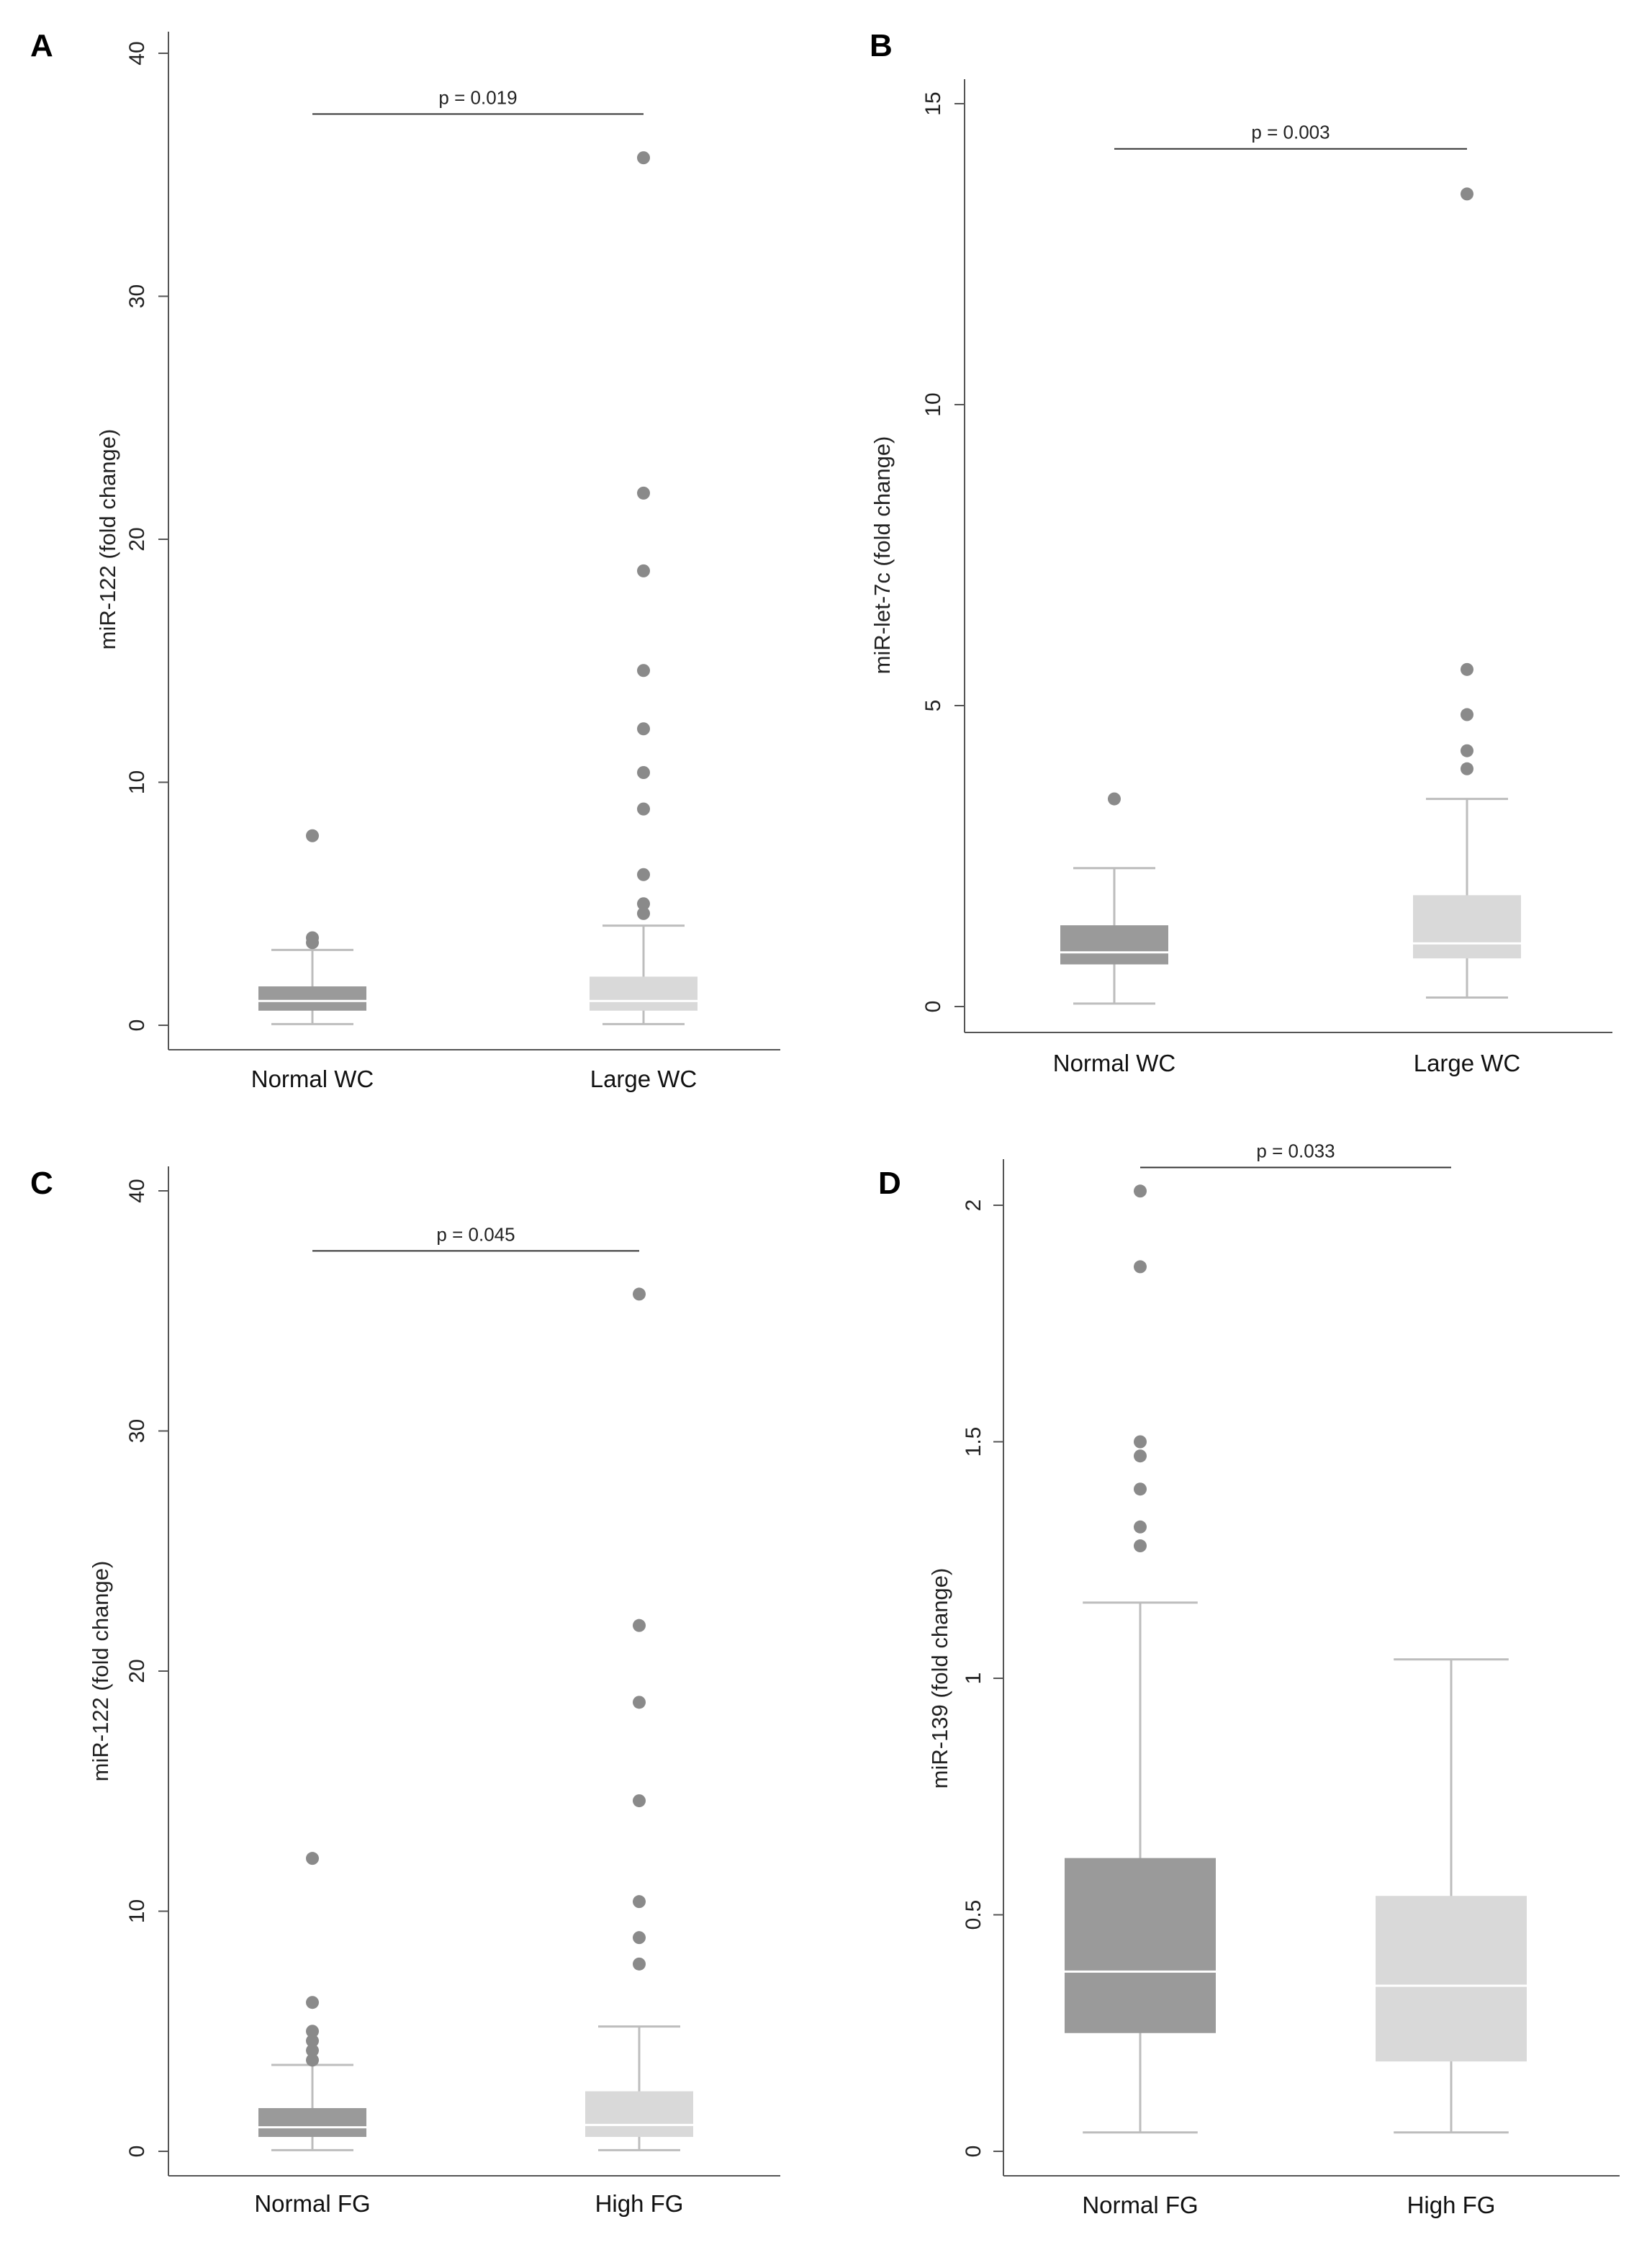 This screenshot has height=2255, width=1652. Describe the element at coordinates (1296, 1659) in the screenshot. I see `plot-body-d` at that location.